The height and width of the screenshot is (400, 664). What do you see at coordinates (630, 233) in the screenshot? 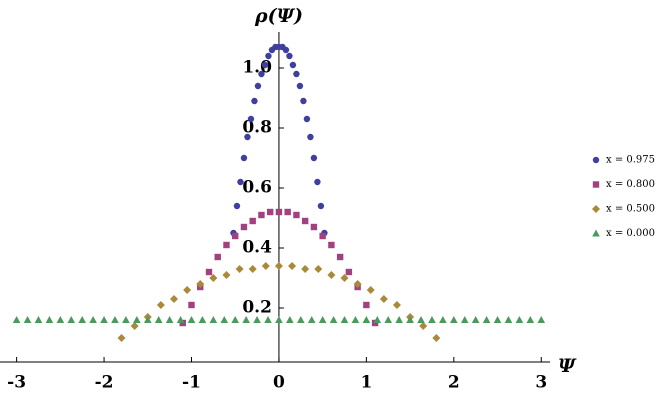
I see `legend-label: x = 0.000` at bounding box center [630, 233].